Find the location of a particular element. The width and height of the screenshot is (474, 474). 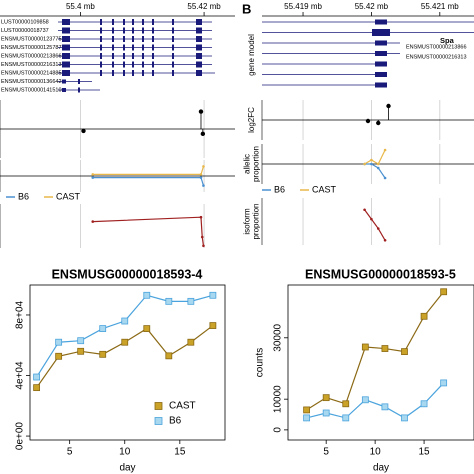

chart-title: ENSMUSG00000018593-4 is located at coordinates (127, 274).